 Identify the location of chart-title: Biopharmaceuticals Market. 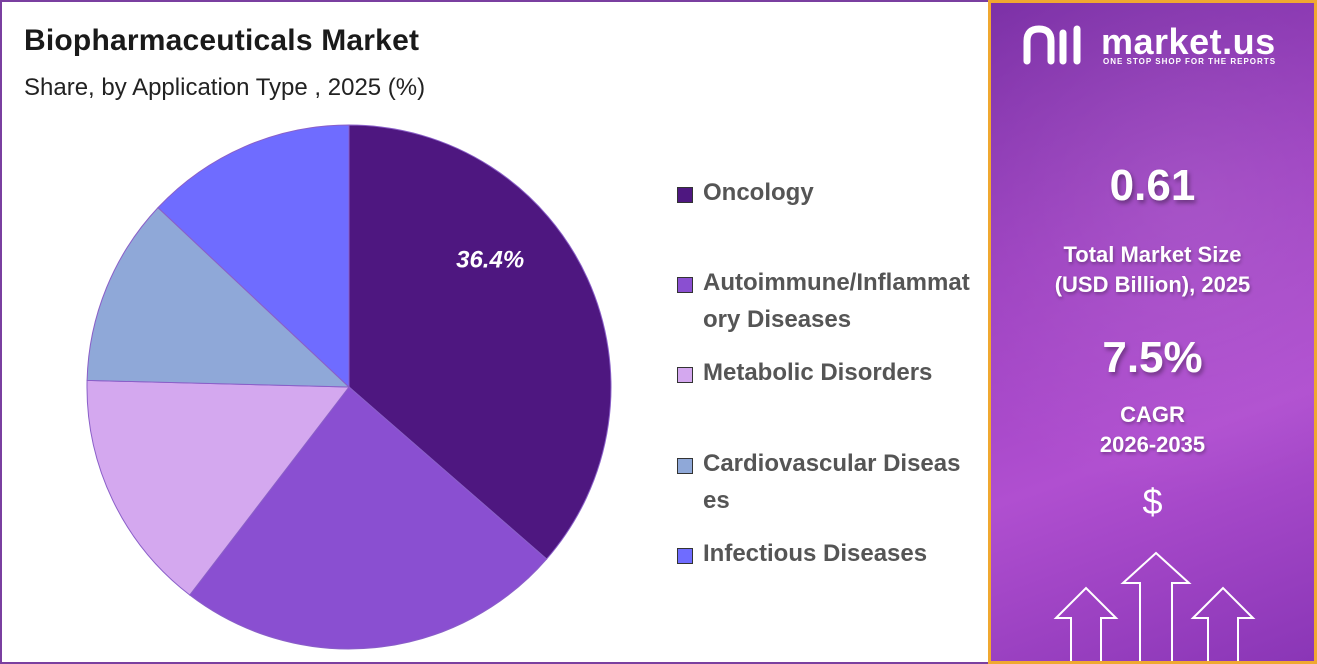
(222, 40).